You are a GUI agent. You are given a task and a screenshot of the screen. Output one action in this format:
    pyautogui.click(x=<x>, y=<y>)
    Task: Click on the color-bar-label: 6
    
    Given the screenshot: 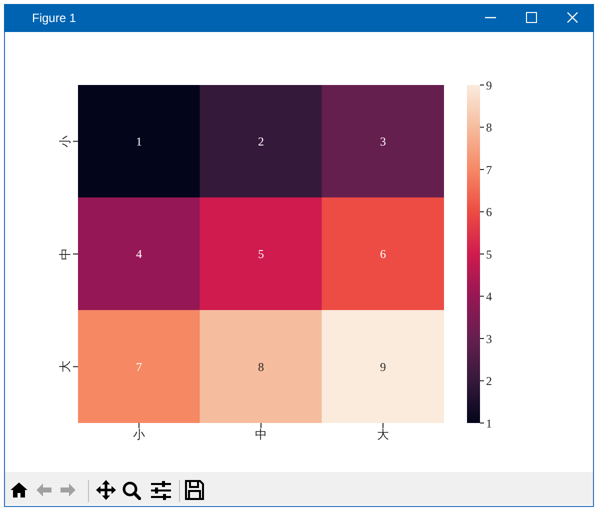 What is the action you would take?
    pyautogui.click(x=489, y=212)
    